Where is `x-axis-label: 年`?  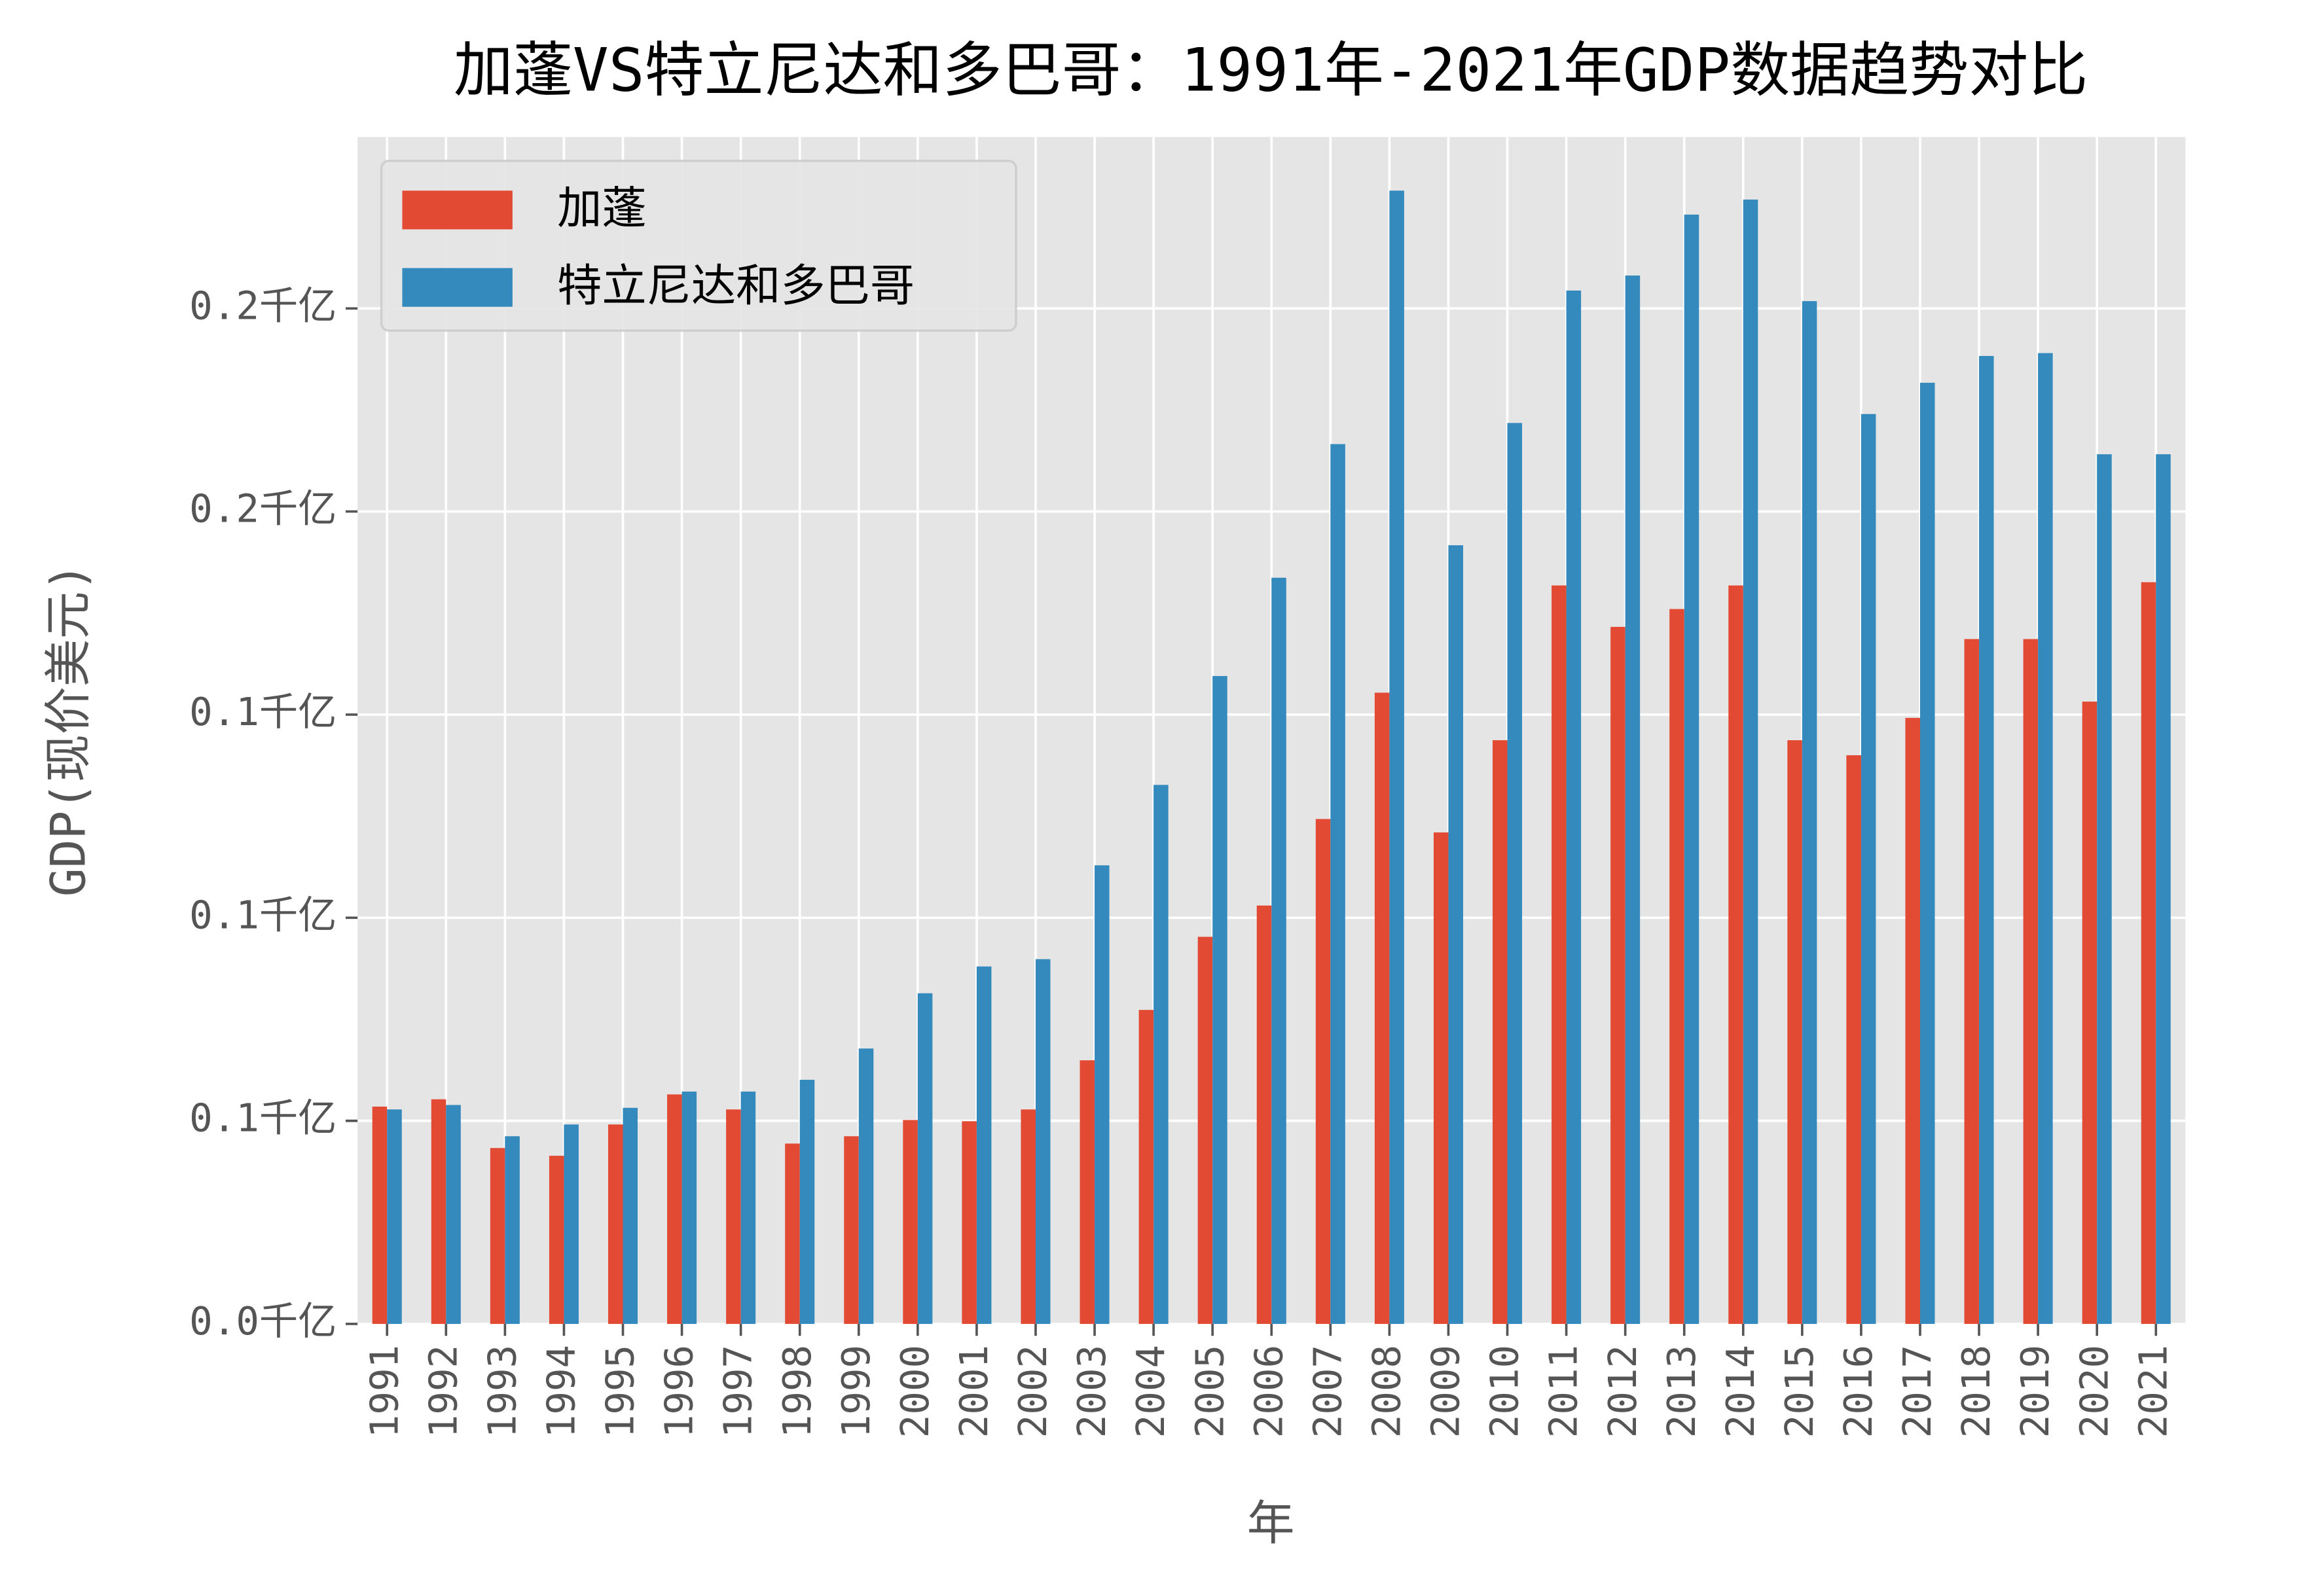 x-axis-label: 年 is located at coordinates (1271, 1523).